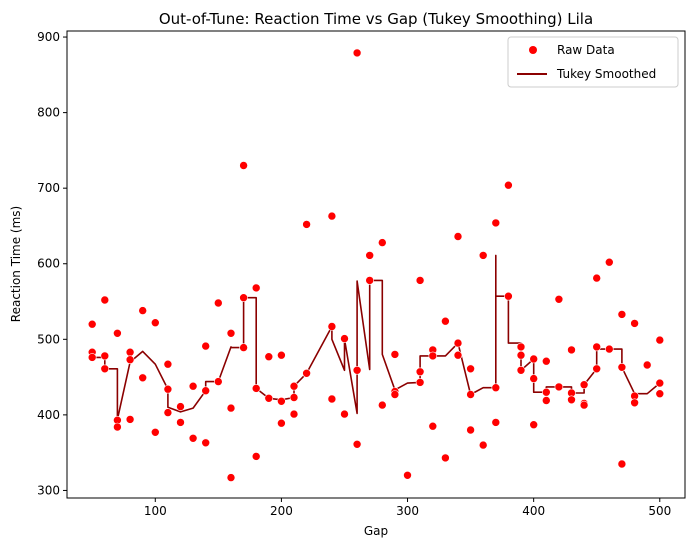 The width and height of the screenshot is (695, 547). Describe the element at coordinates (407, 511) in the screenshot. I see `x-tick-label: 300` at that location.